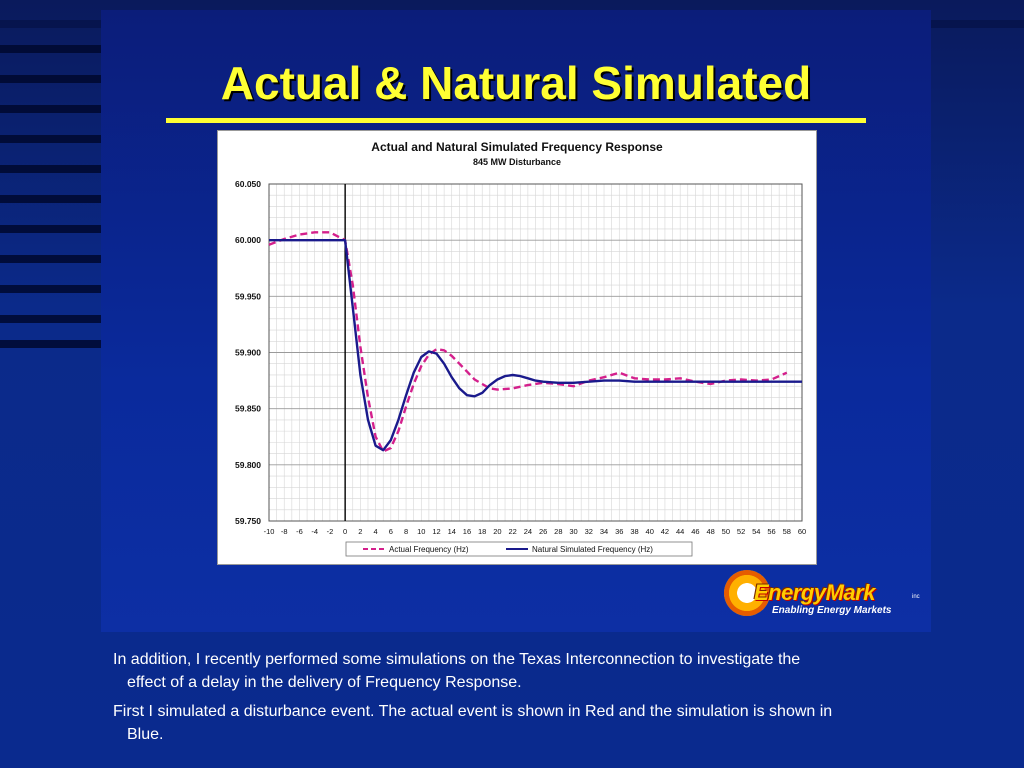 This screenshot has width=1024, height=768. What do you see at coordinates (787, 531) in the screenshot?
I see `x-tick-label: 58` at bounding box center [787, 531].